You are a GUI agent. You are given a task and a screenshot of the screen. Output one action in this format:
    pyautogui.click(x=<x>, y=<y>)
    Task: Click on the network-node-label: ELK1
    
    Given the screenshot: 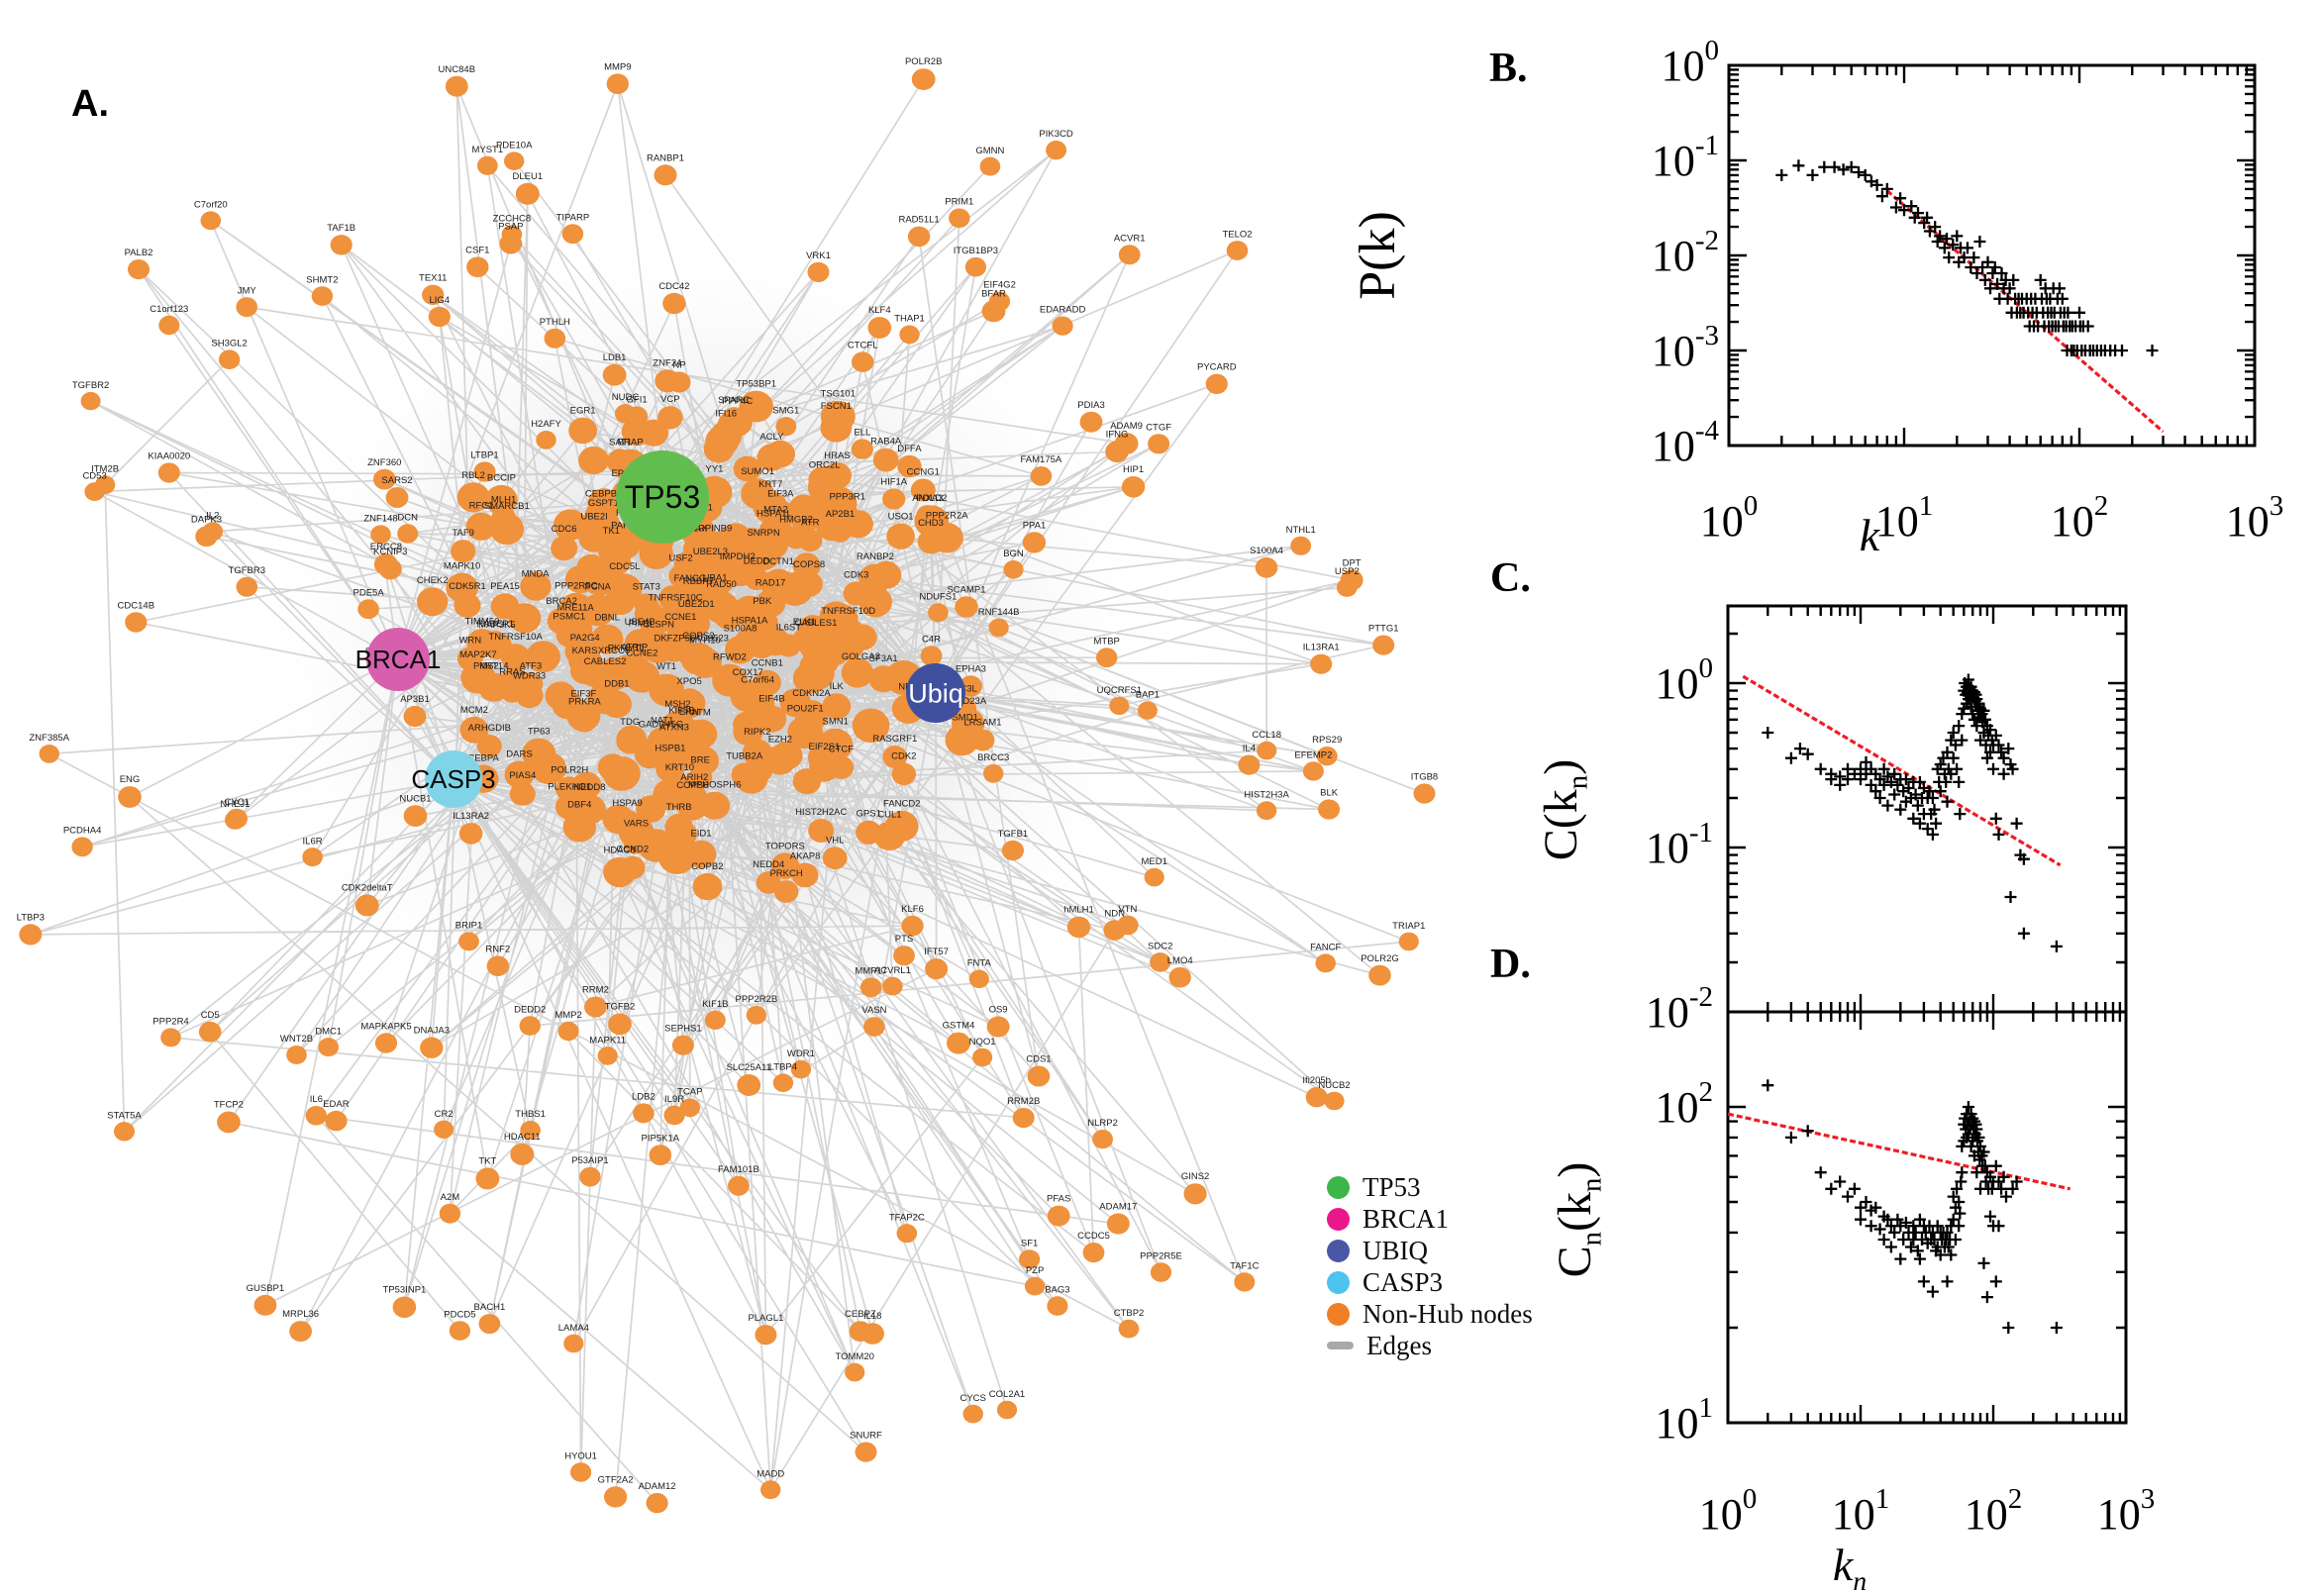 What is the action you would take?
    pyautogui.click(x=804, y=622)
    